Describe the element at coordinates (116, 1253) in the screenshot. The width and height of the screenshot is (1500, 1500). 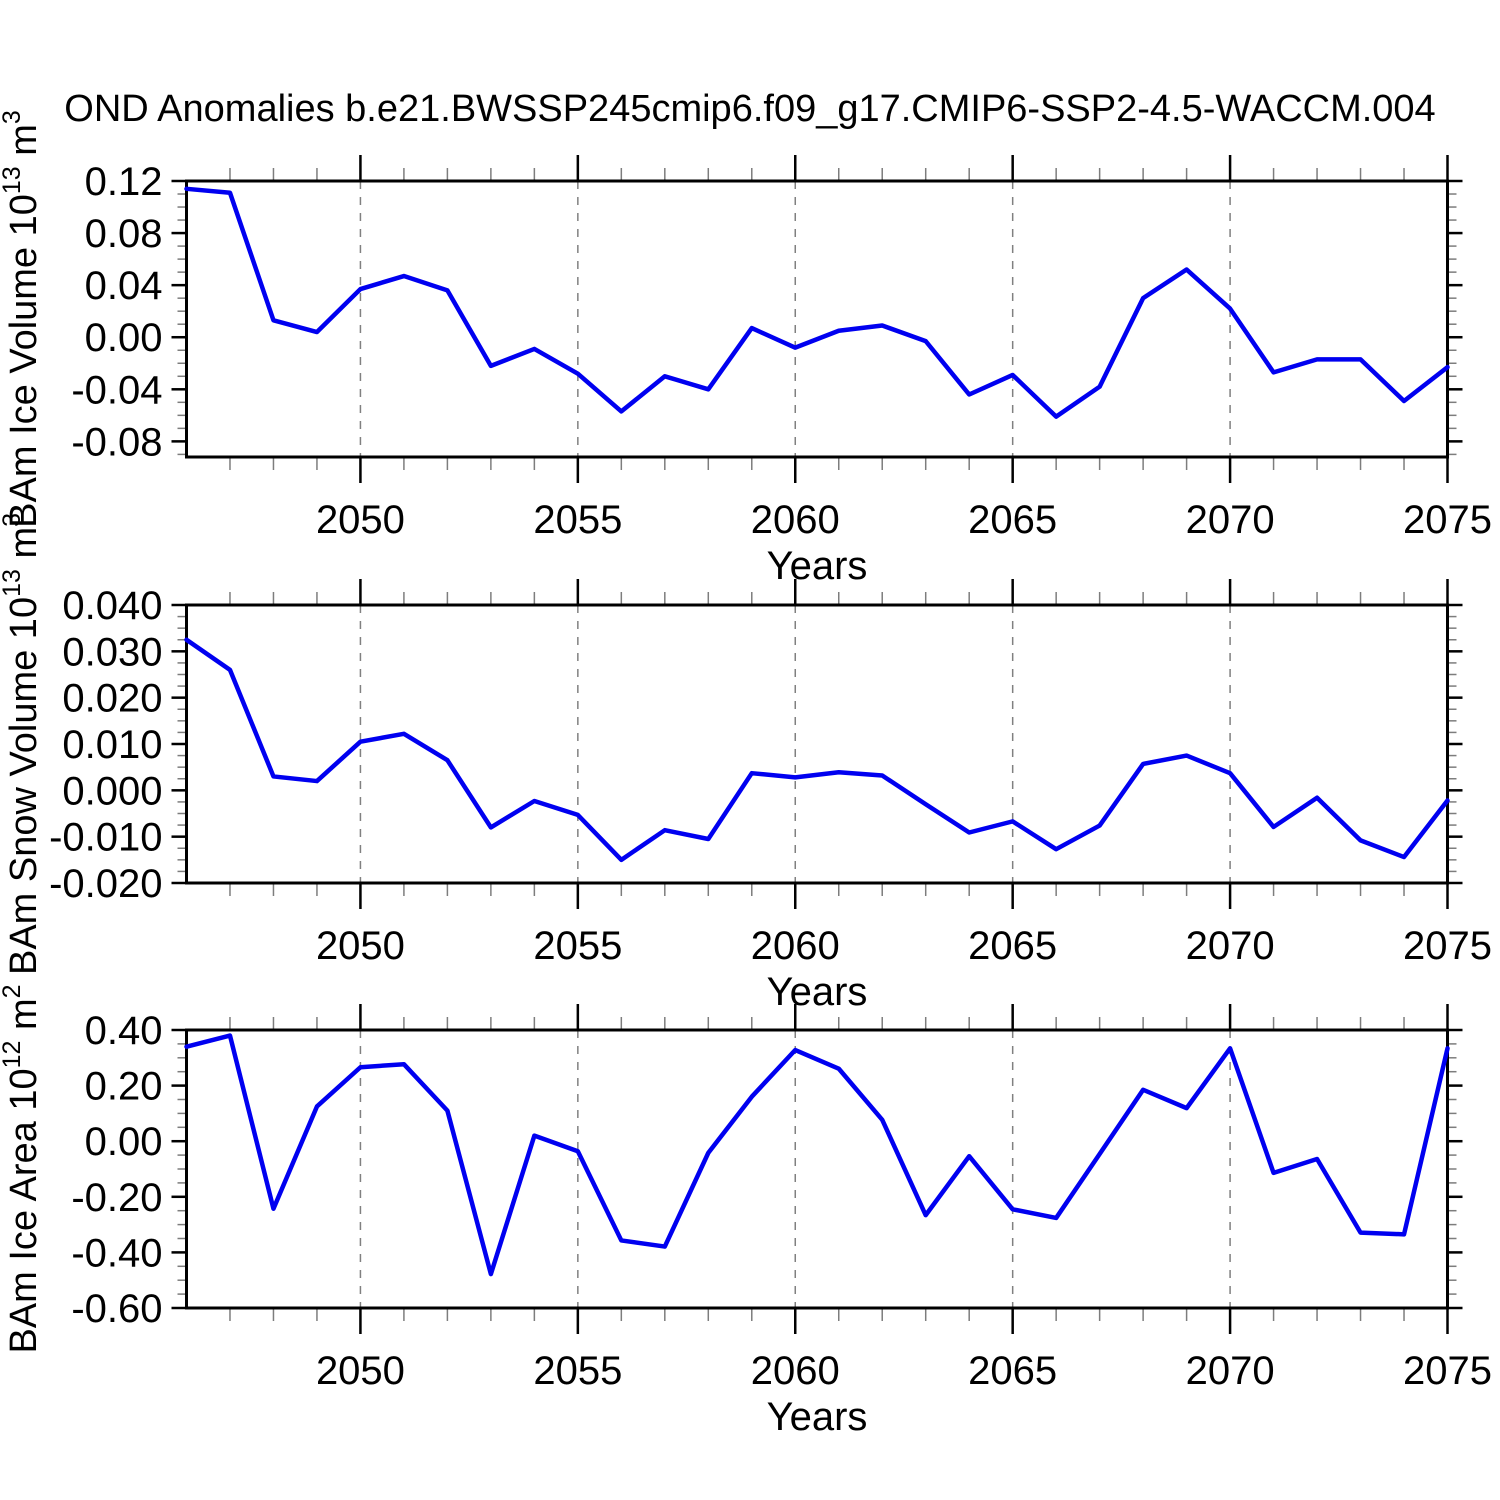
I see `y-tick-label: -0.40` at that location.